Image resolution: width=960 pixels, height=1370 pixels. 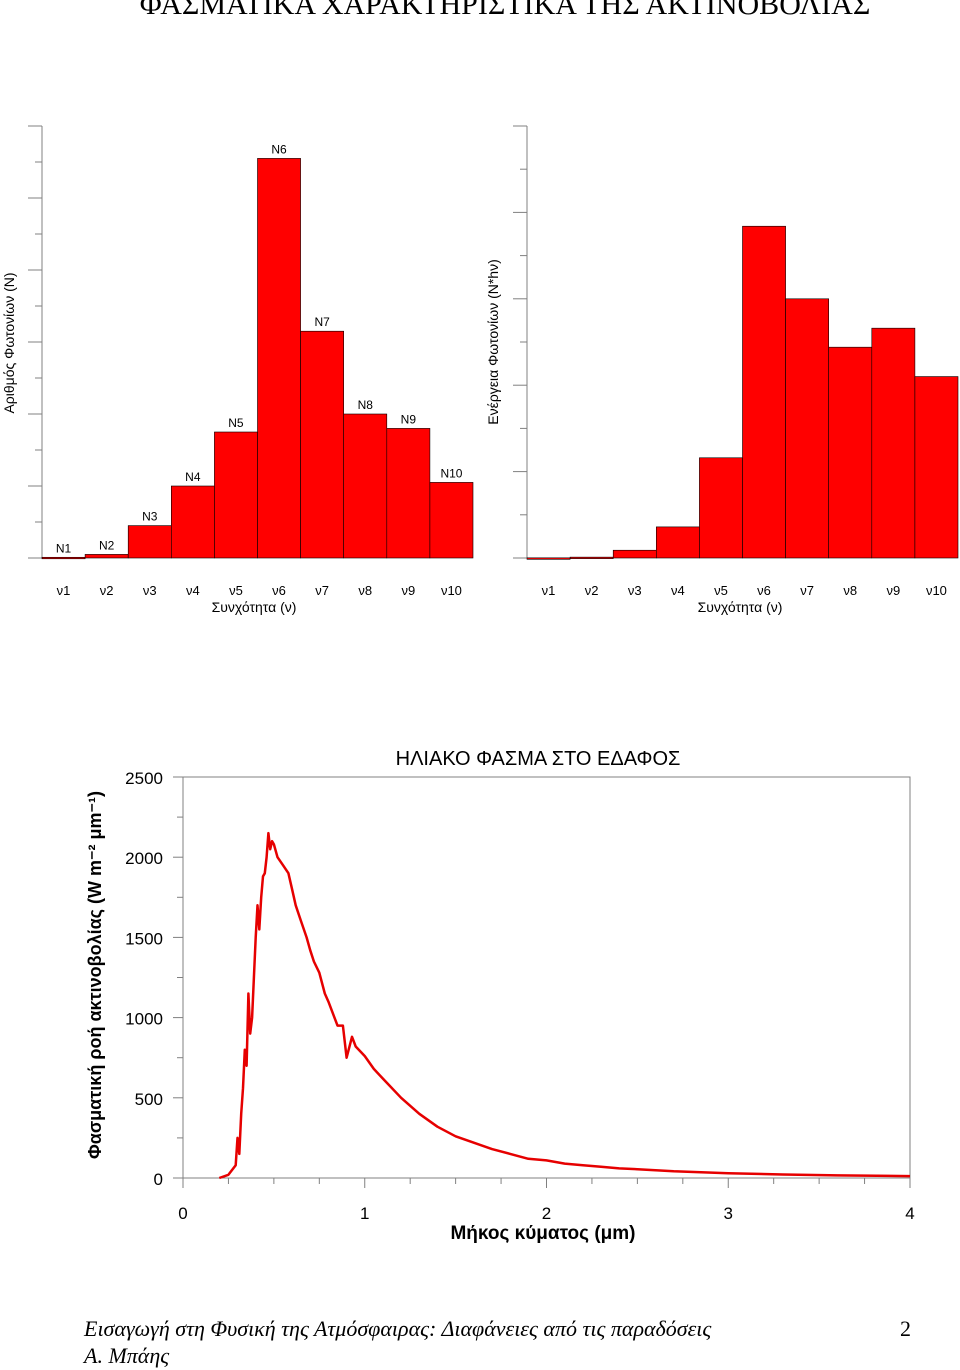 I want to click on photon-energy-bars, so click(x=742, y=392).